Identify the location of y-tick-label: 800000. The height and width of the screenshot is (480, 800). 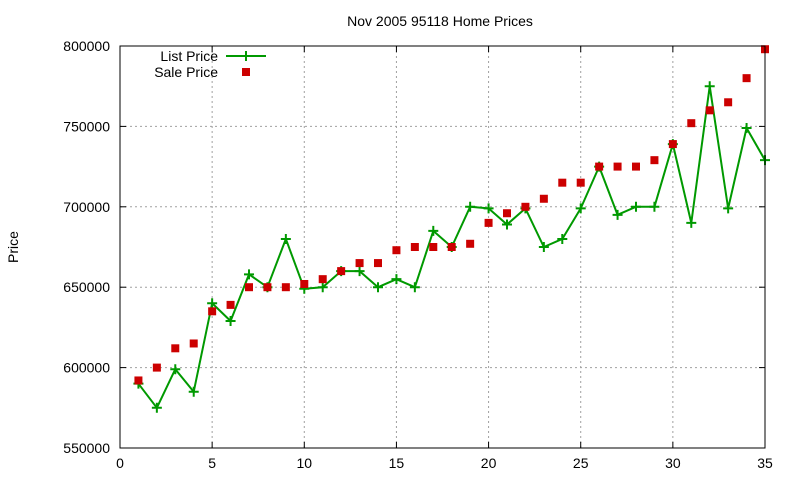
(86, 46).